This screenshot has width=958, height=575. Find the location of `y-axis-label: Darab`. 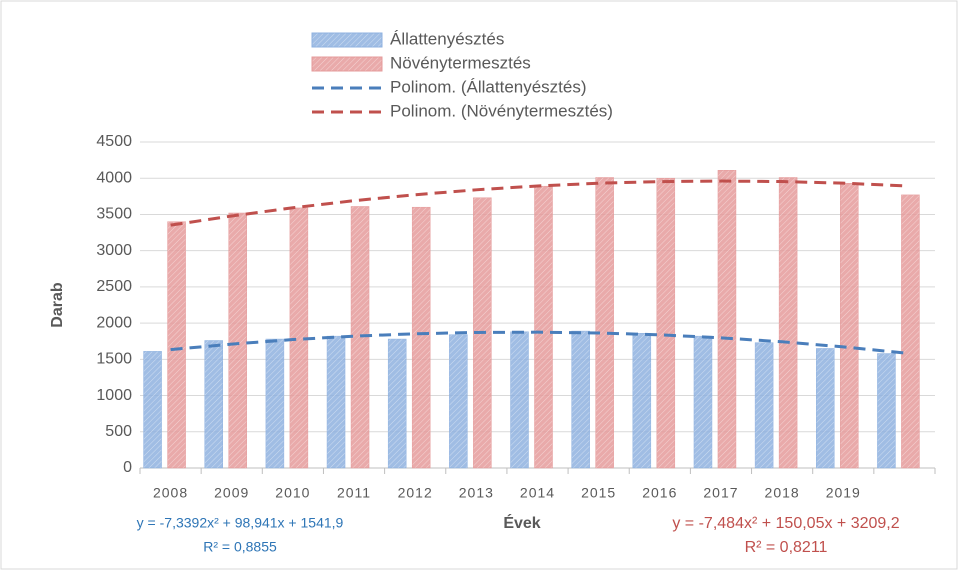

y-axis-label: Darab is located at coordinates (57, 305).